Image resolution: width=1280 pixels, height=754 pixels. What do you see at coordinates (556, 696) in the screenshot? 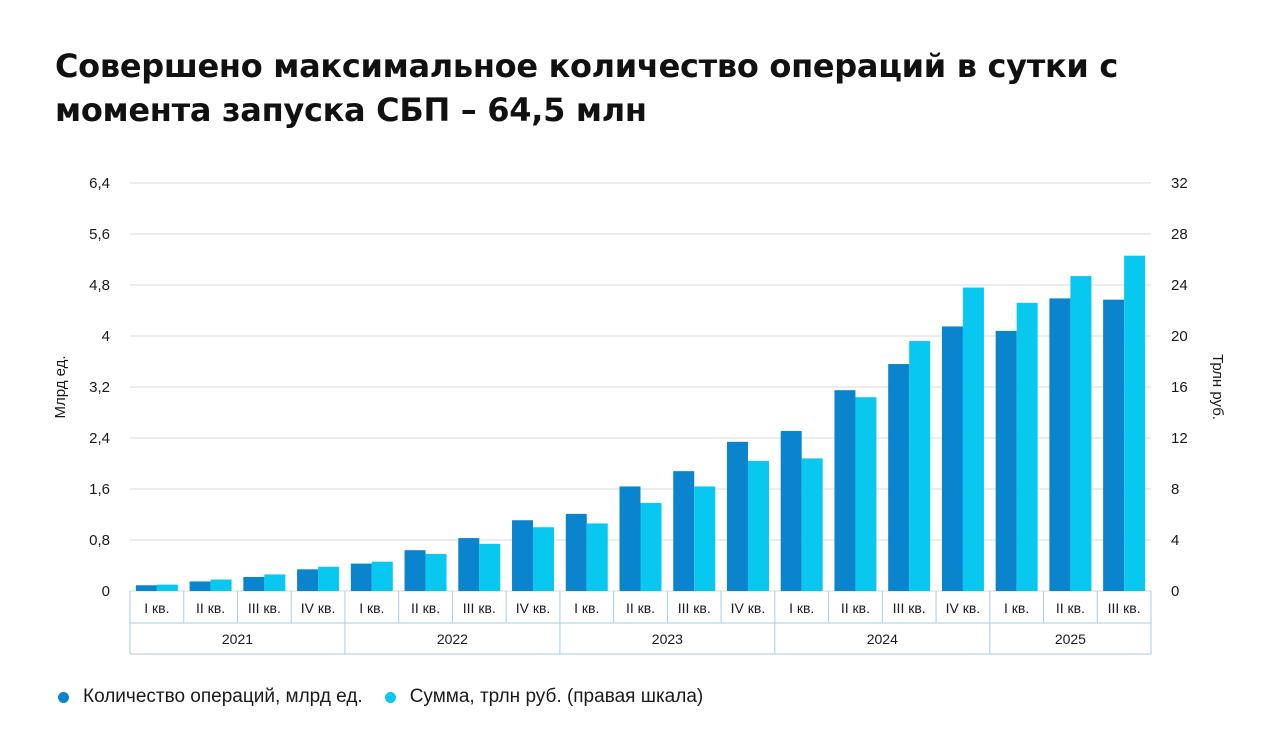
I see `legend-label-sum: Сумма, трлн руб. (правая шкала)` at bounding box center [556, 696].